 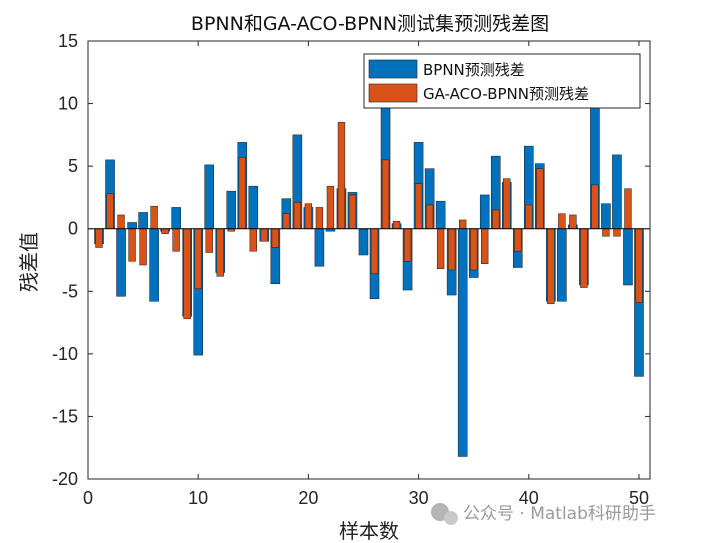 What do you see at coordinates (502, 81) in the screenshot?
I see `legend: BPNN预测残差 GA-ACO-BPNN预测残差` at bounding box center [502, 81].